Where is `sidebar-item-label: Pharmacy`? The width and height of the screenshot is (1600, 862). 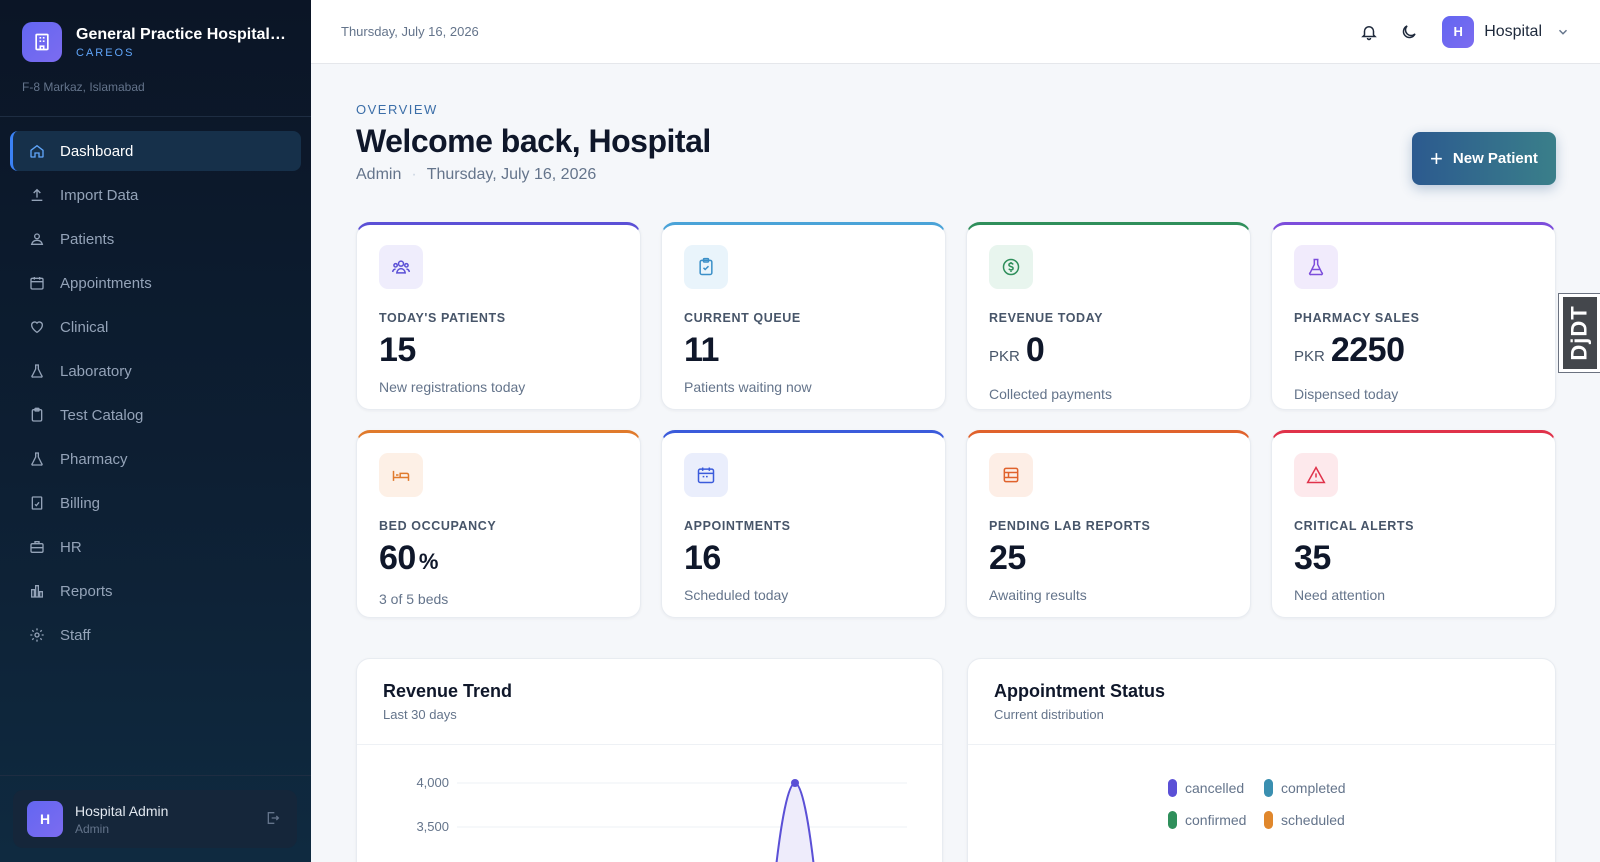
sidebar-item-label: Pharmacy is located at coordinates (94, 459).